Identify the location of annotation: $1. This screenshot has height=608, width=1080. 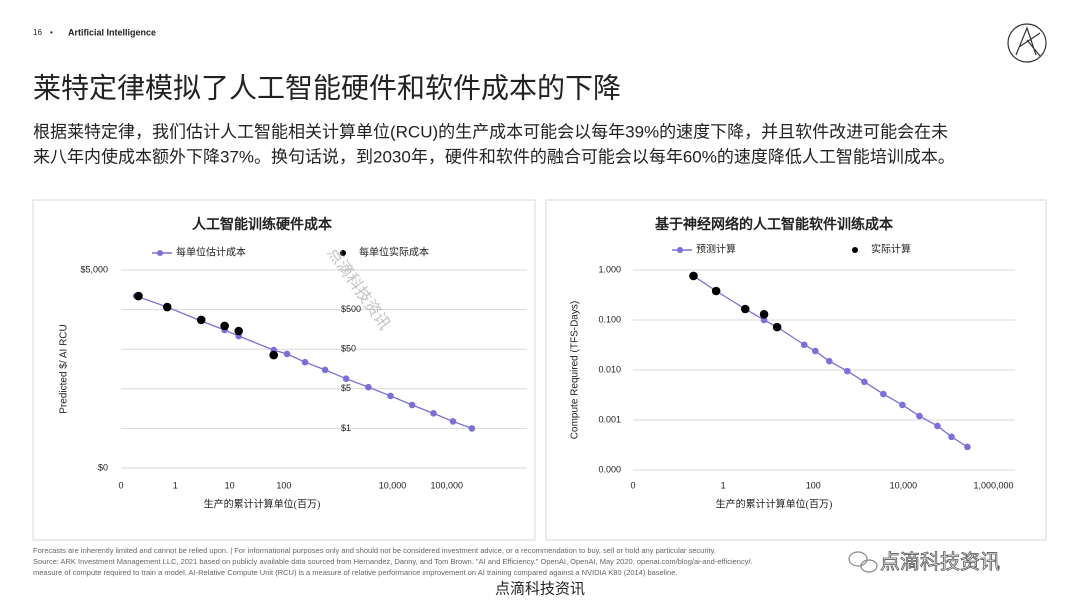
(346, 428).